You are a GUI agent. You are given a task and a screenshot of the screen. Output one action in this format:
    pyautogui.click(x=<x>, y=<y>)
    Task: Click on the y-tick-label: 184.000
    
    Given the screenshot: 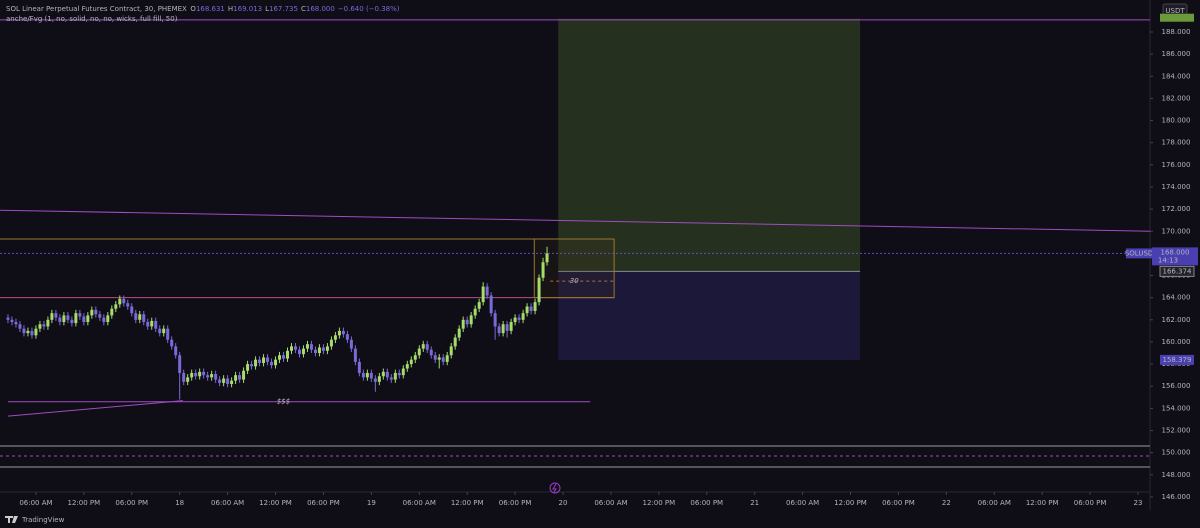 What is the action you would take?
    pyautogui.click(x=1176, y=76)
    